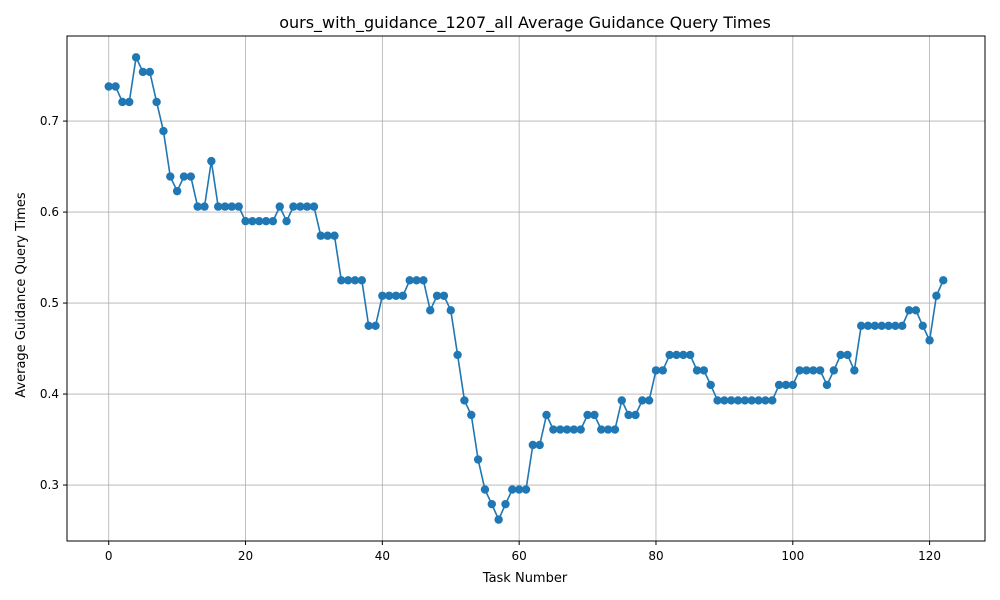  Describe the element at coordinates (21, 295) in the screenshot. I see `y-axis-label: Average Guidance Query Times` at that location.